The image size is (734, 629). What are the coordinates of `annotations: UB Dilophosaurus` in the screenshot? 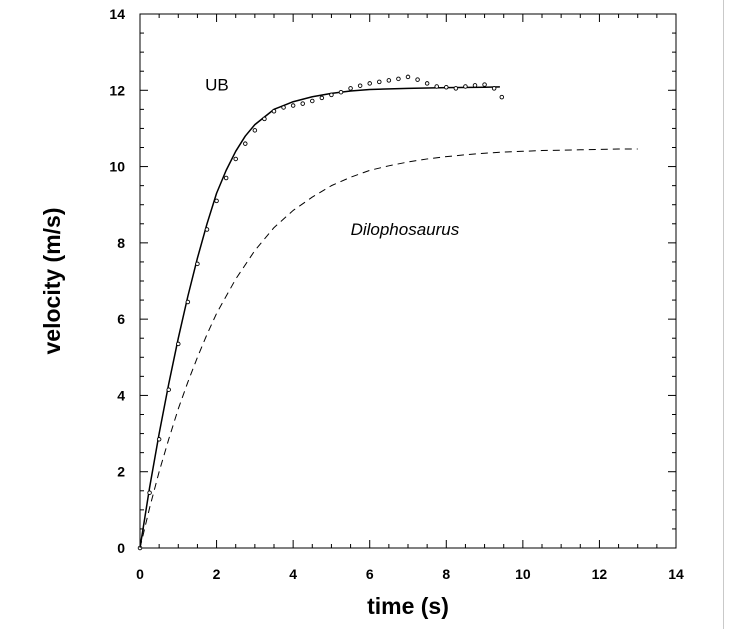 It's located at (332, 157).